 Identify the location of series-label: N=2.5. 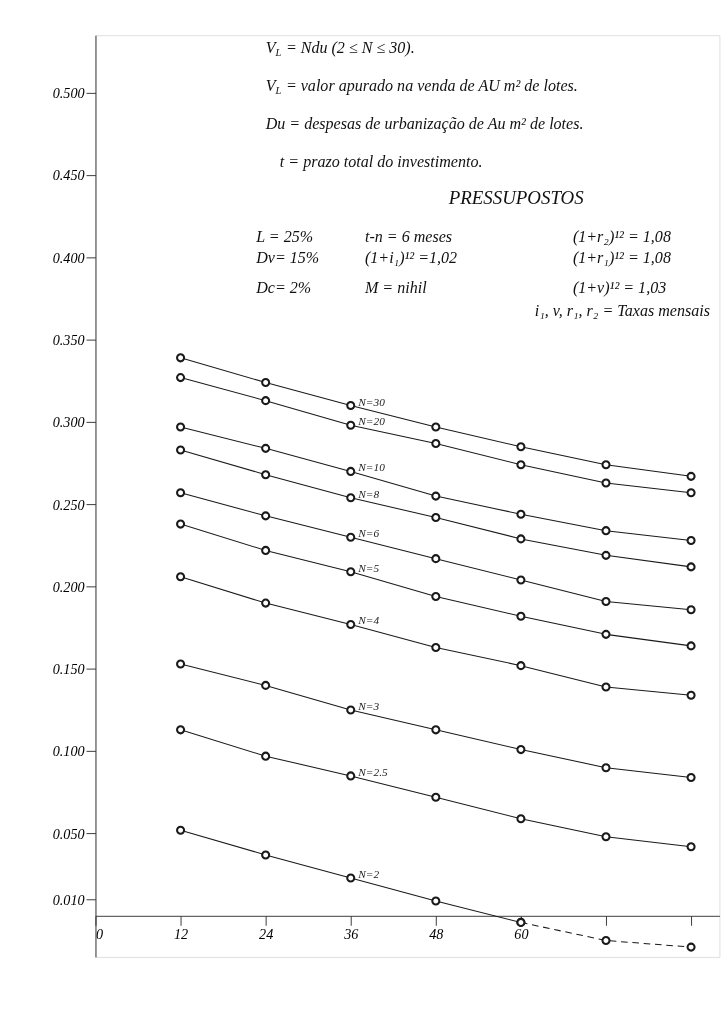
(372, 771).